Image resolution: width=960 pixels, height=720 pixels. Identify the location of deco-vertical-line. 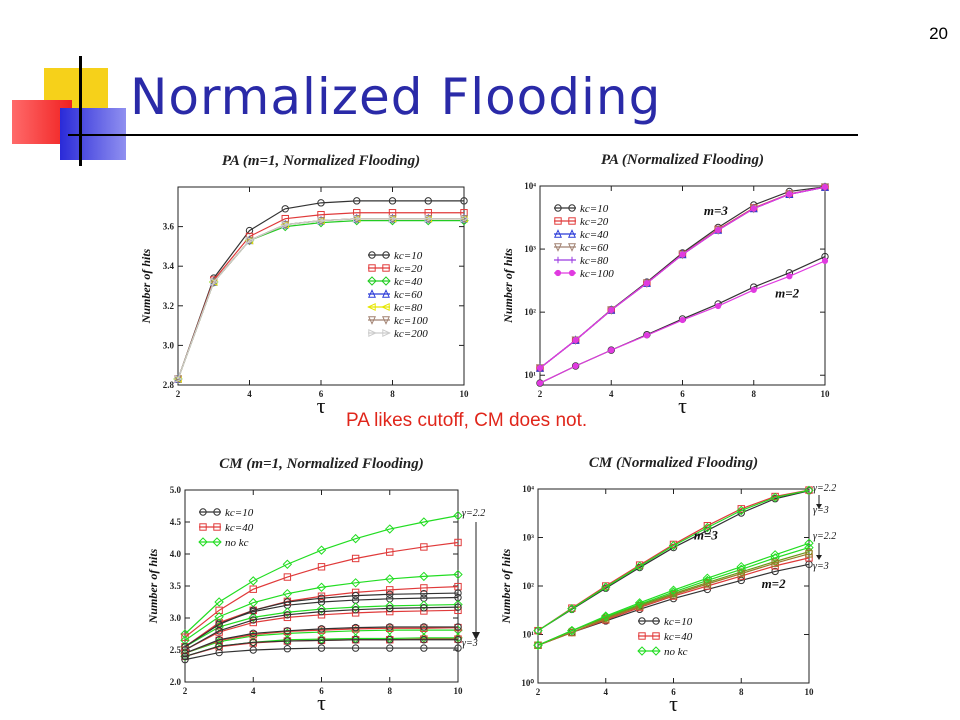
(80, 111).